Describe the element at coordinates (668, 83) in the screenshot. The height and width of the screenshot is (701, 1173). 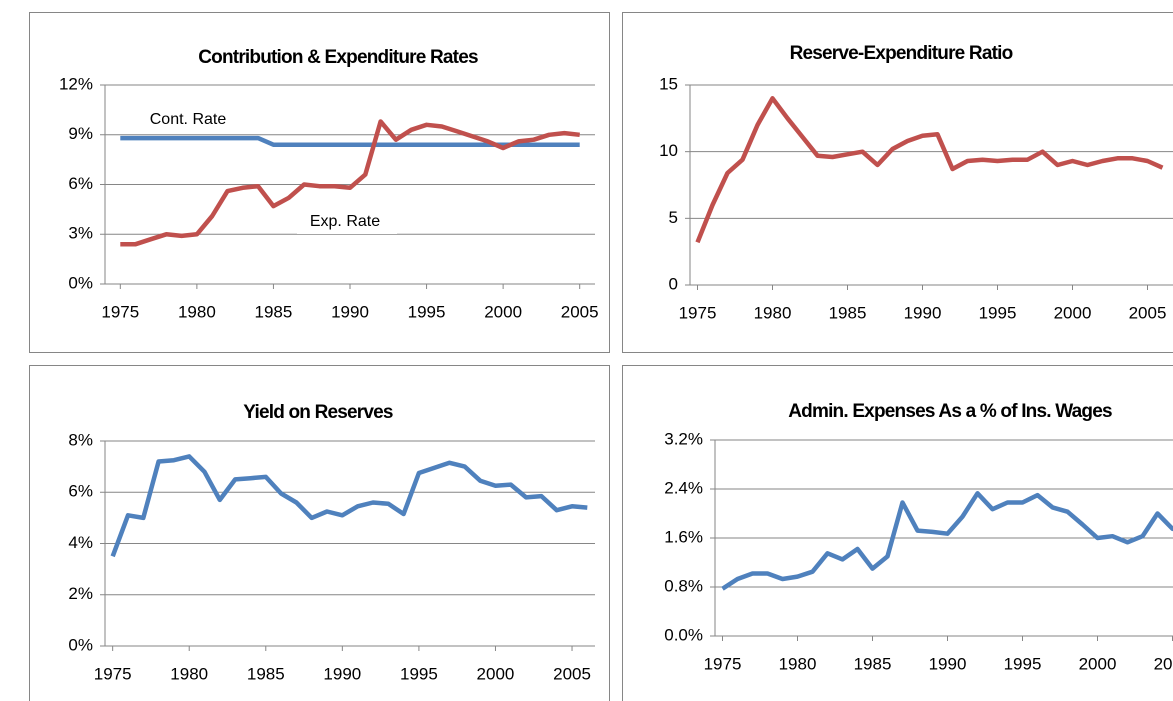
I see `y-tick-label: 15` at that location.